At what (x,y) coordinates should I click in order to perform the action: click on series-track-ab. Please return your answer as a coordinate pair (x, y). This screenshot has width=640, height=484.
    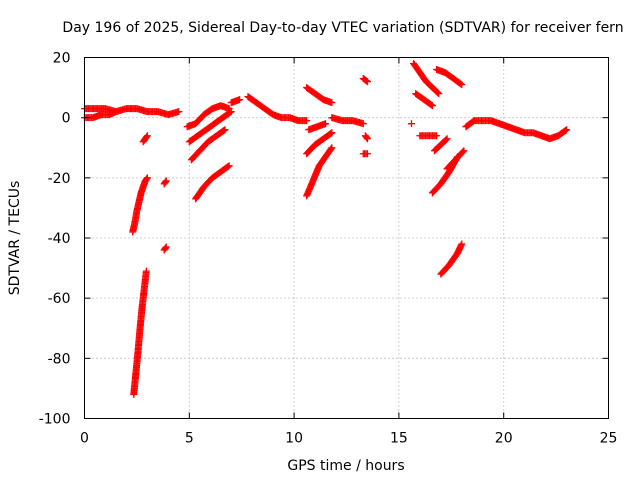
    Looking at the image, I should click on (451, 259).